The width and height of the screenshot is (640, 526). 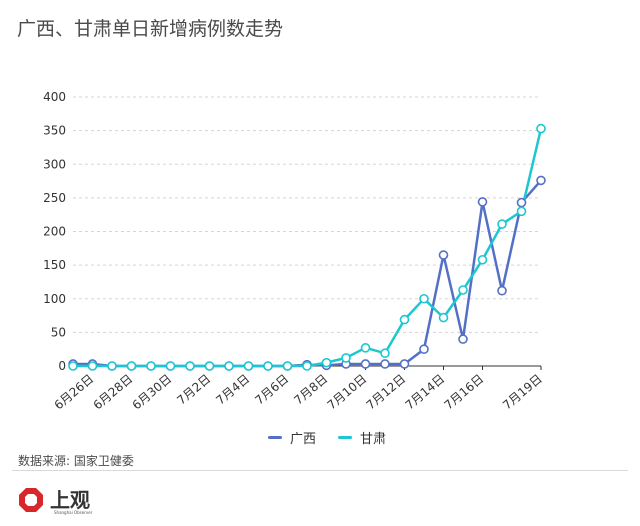 What do you see at coordinates (62, 366) in the screenshot?
I see `y-tick-label: 0` at bounding box center [62, 366].